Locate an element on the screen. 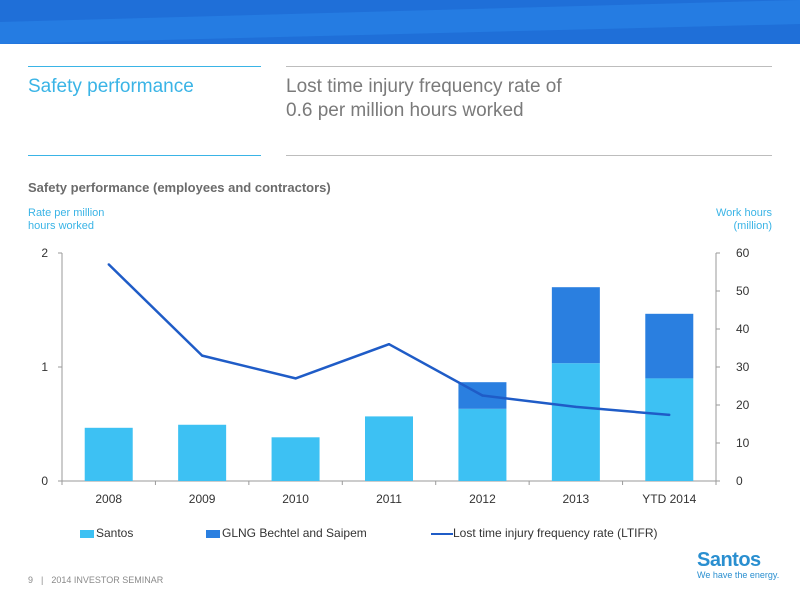 This screenshot has width=800, height=600. right-tick-label: 0 is located at coordinates (739, 481).